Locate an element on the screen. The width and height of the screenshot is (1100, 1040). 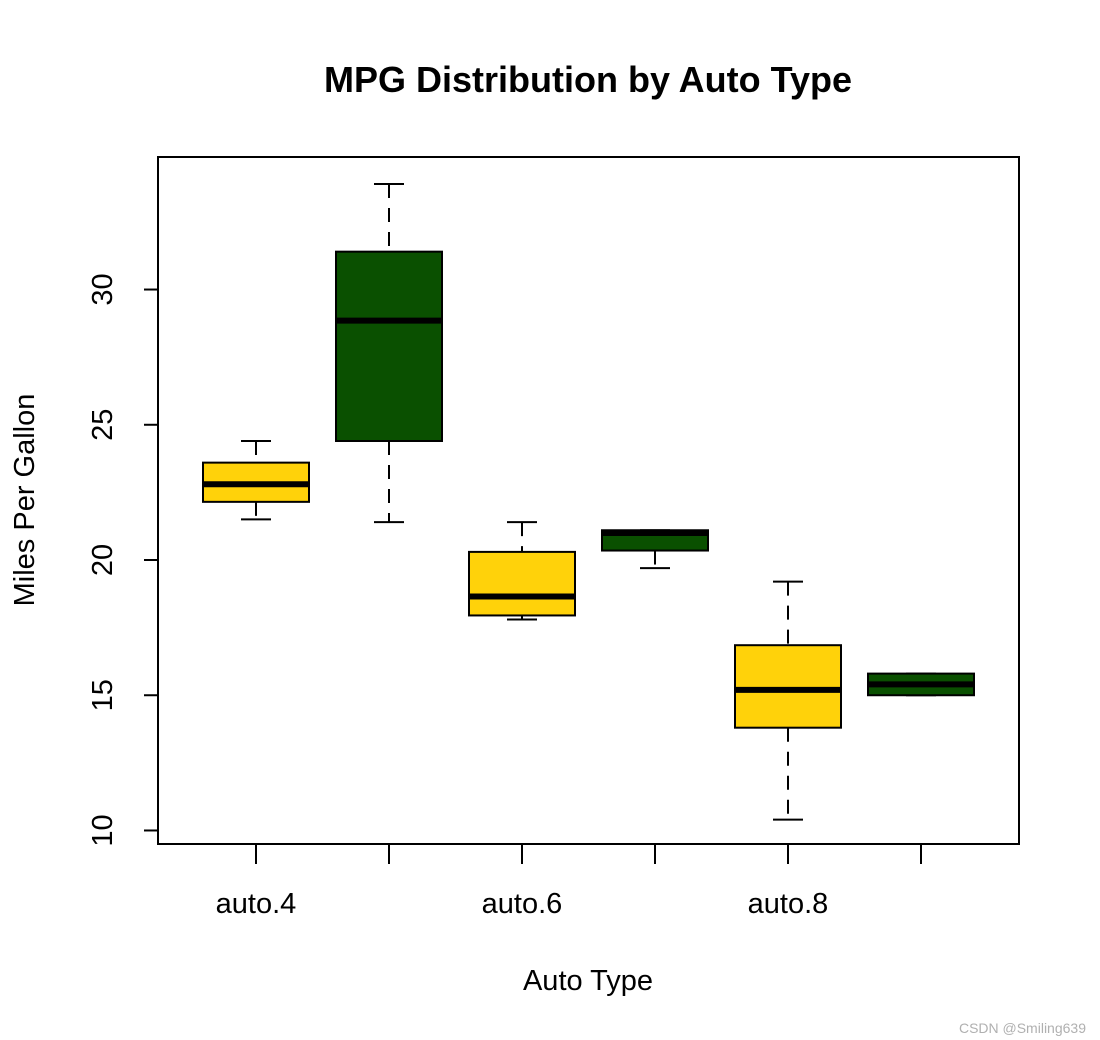
x-tick-label: auto.4 is located at coordinates (256, 904).